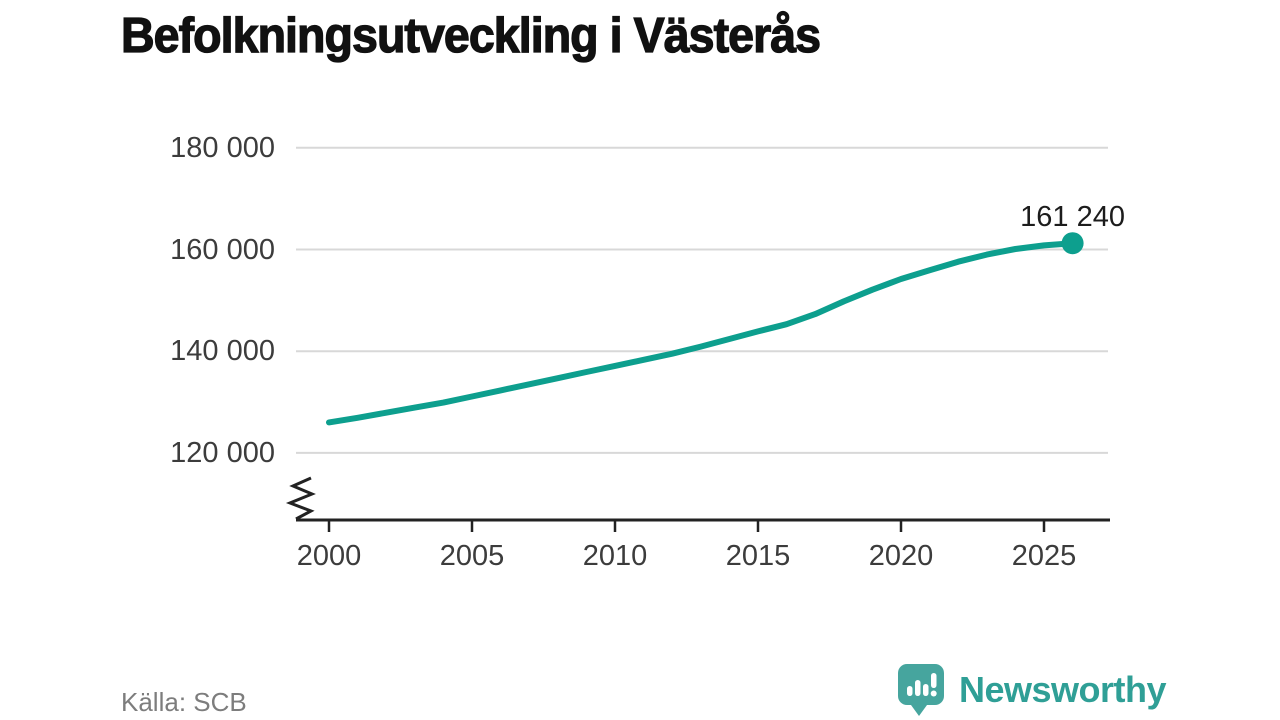 This screenshot has height=720, width=1280. Describe the element at coordinates (1072, 217) in the screenshot. I see `latest-value-label: 161 240` at that location.